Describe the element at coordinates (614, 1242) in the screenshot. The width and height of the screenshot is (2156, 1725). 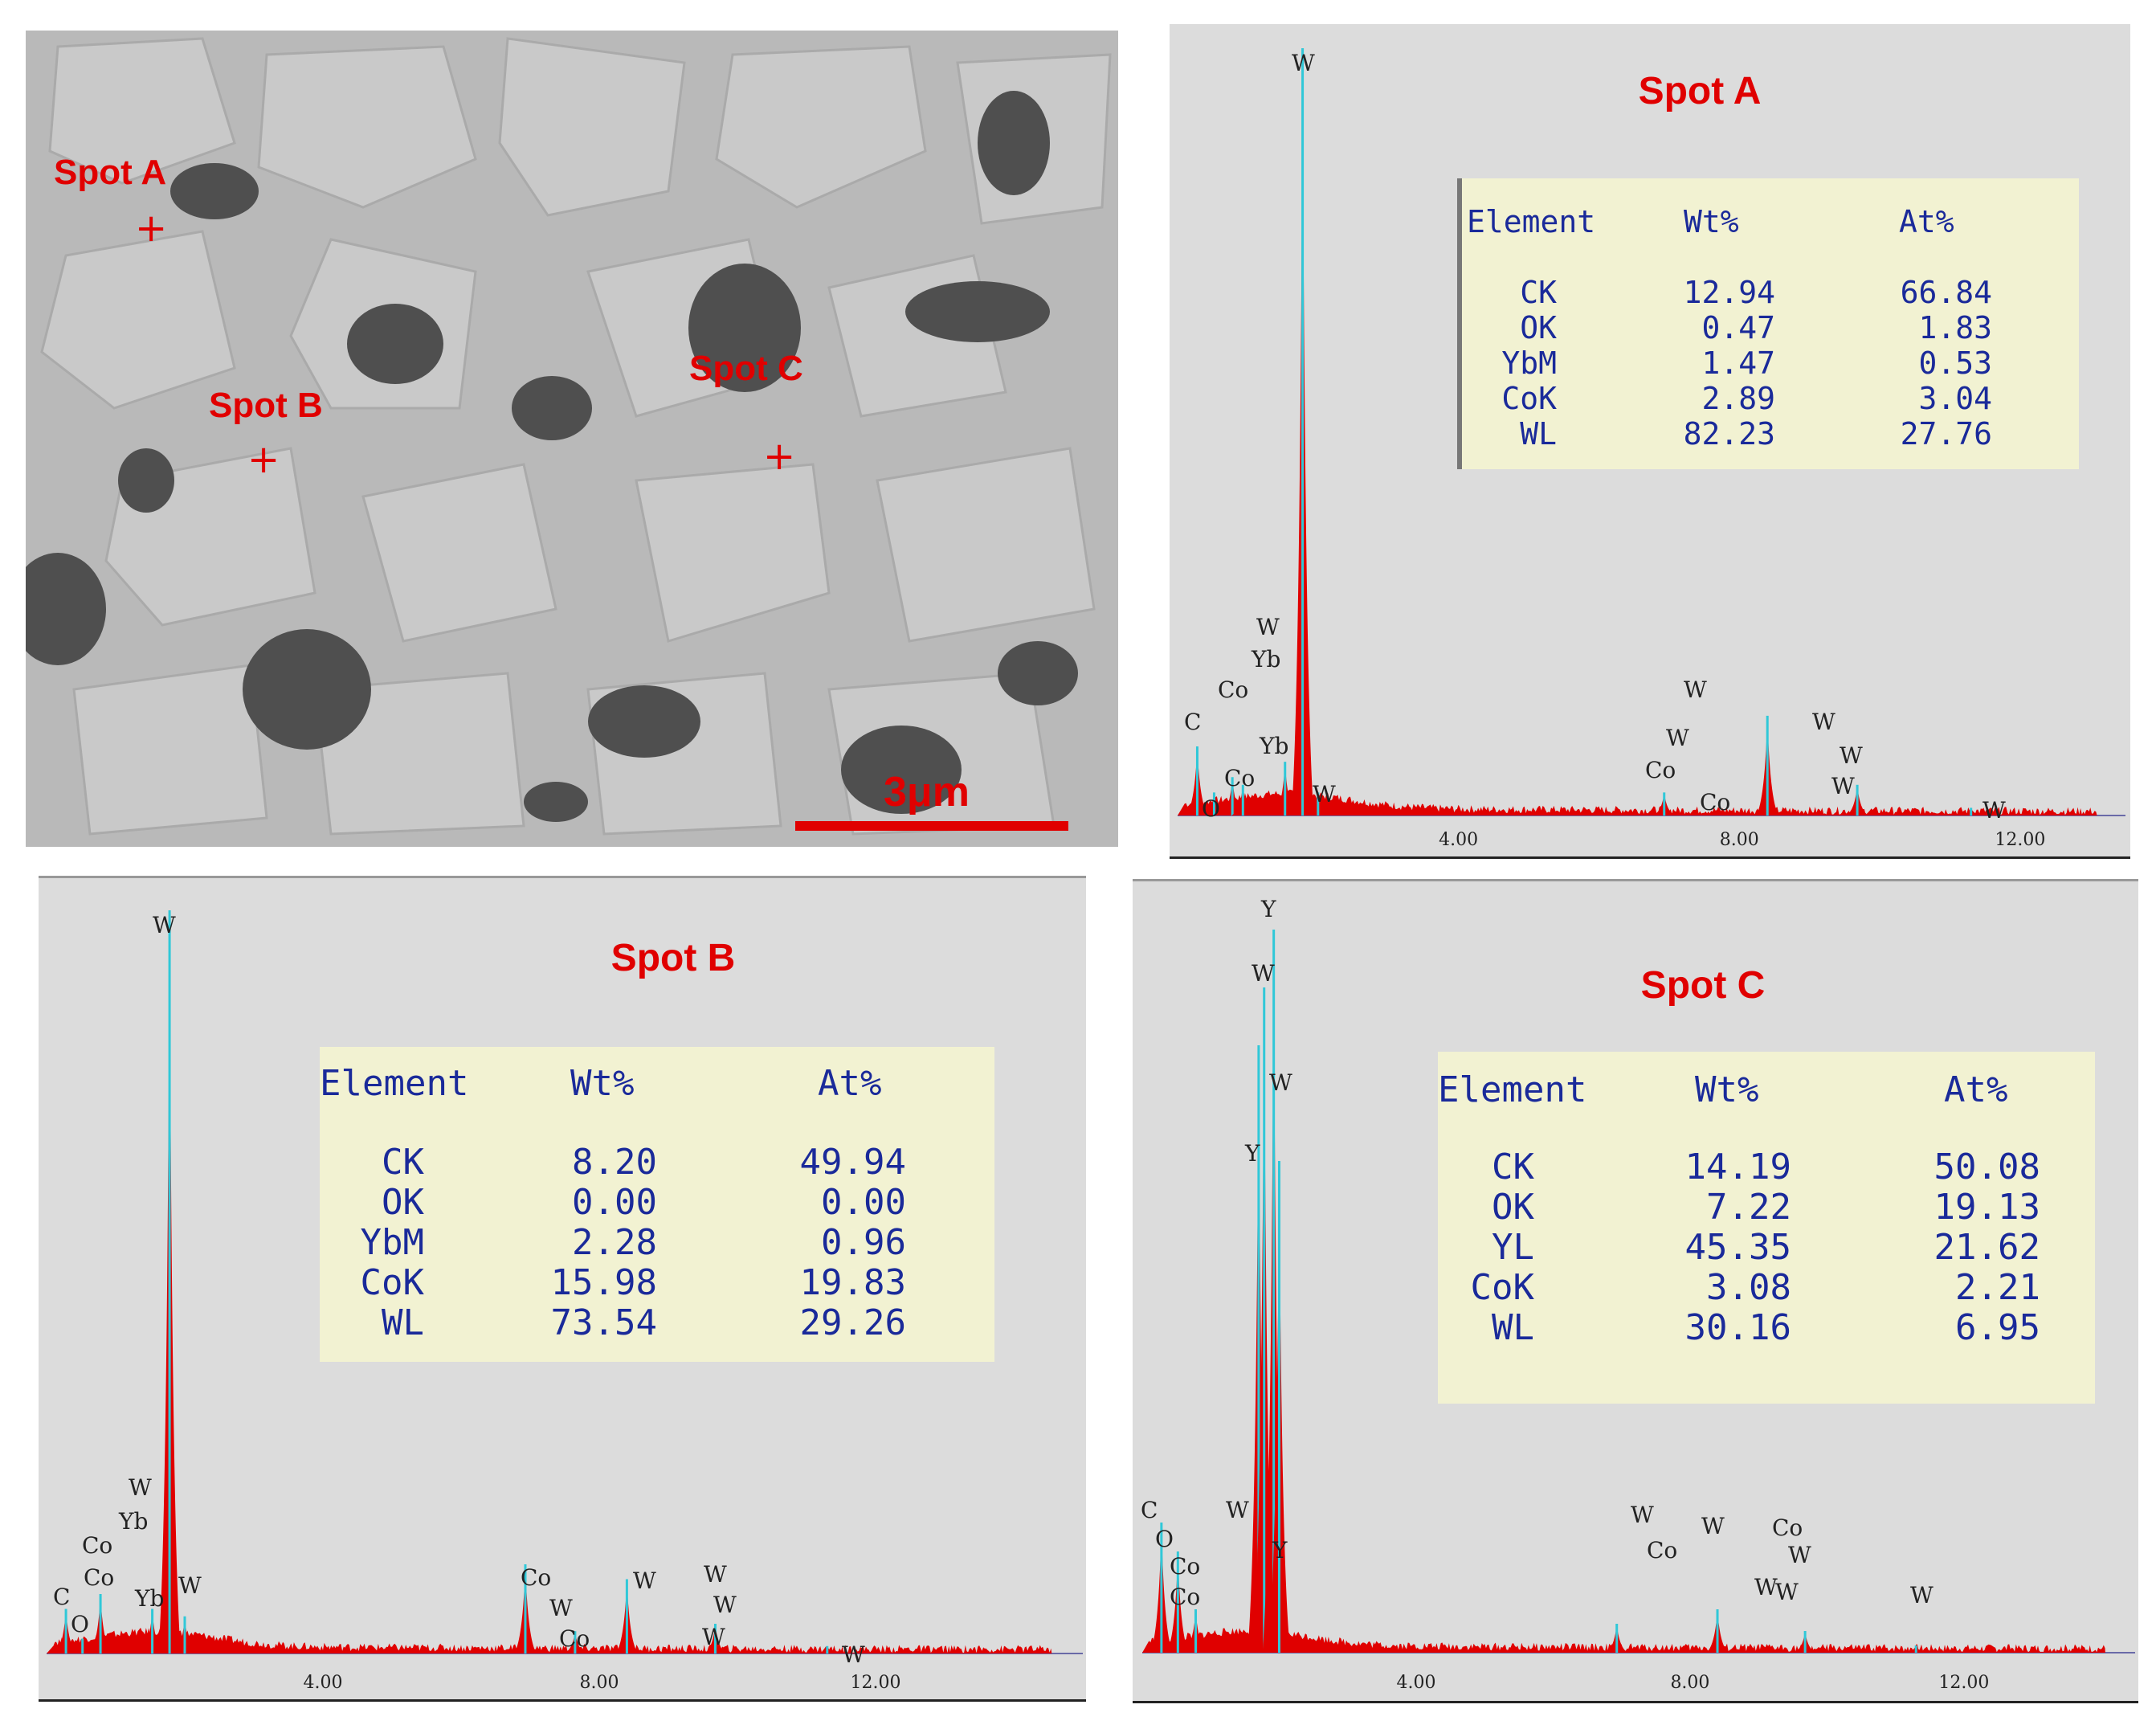
I see `table-cell-wt: 2.28` at that location.